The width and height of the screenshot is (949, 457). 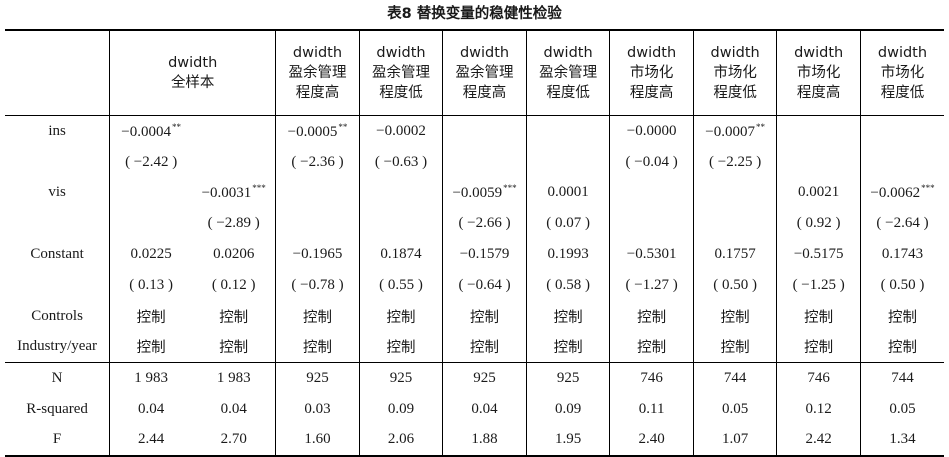 What do you see at coordinates (484, 285) in the screenshot?
I see `table-cell: ( −0.64 )` at bounding box center [484, 285].